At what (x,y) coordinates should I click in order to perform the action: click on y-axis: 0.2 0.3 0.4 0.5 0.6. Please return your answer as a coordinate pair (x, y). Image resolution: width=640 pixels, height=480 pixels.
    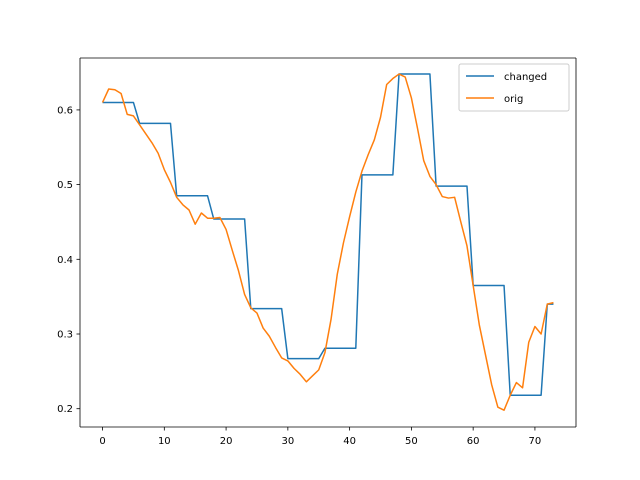
    Looking at the image, I should click on (68, 260).